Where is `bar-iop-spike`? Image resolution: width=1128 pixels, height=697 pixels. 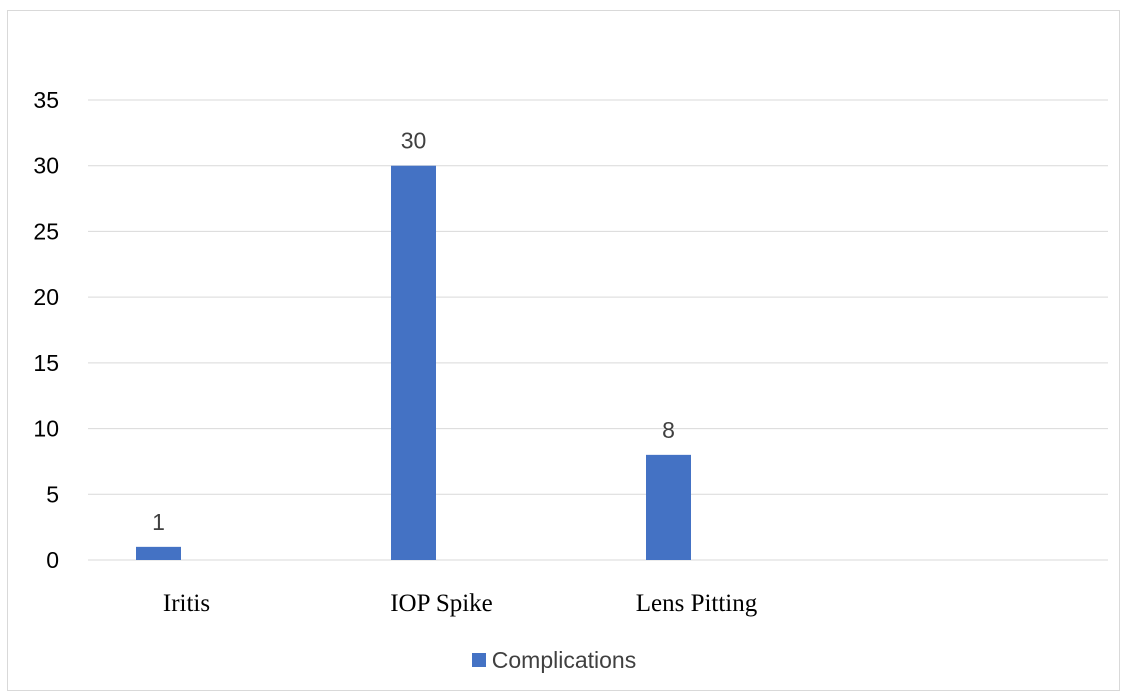 bar-iop-spike is located at coordinates (413, 362).